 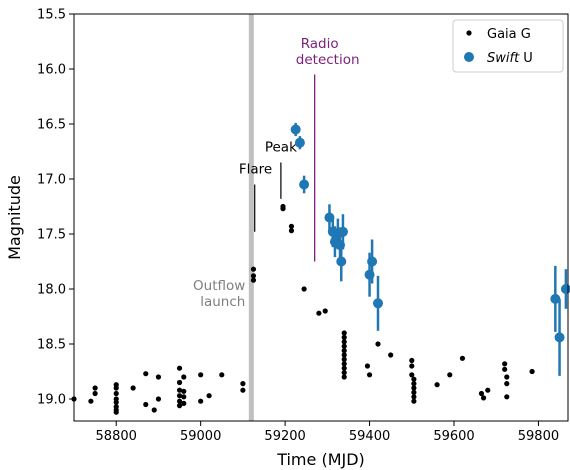 What do you see at coordinates (503, 58) in the screenshot?
I see `legend-label-swift-italic: Swift` at bounding box center [503, 58].